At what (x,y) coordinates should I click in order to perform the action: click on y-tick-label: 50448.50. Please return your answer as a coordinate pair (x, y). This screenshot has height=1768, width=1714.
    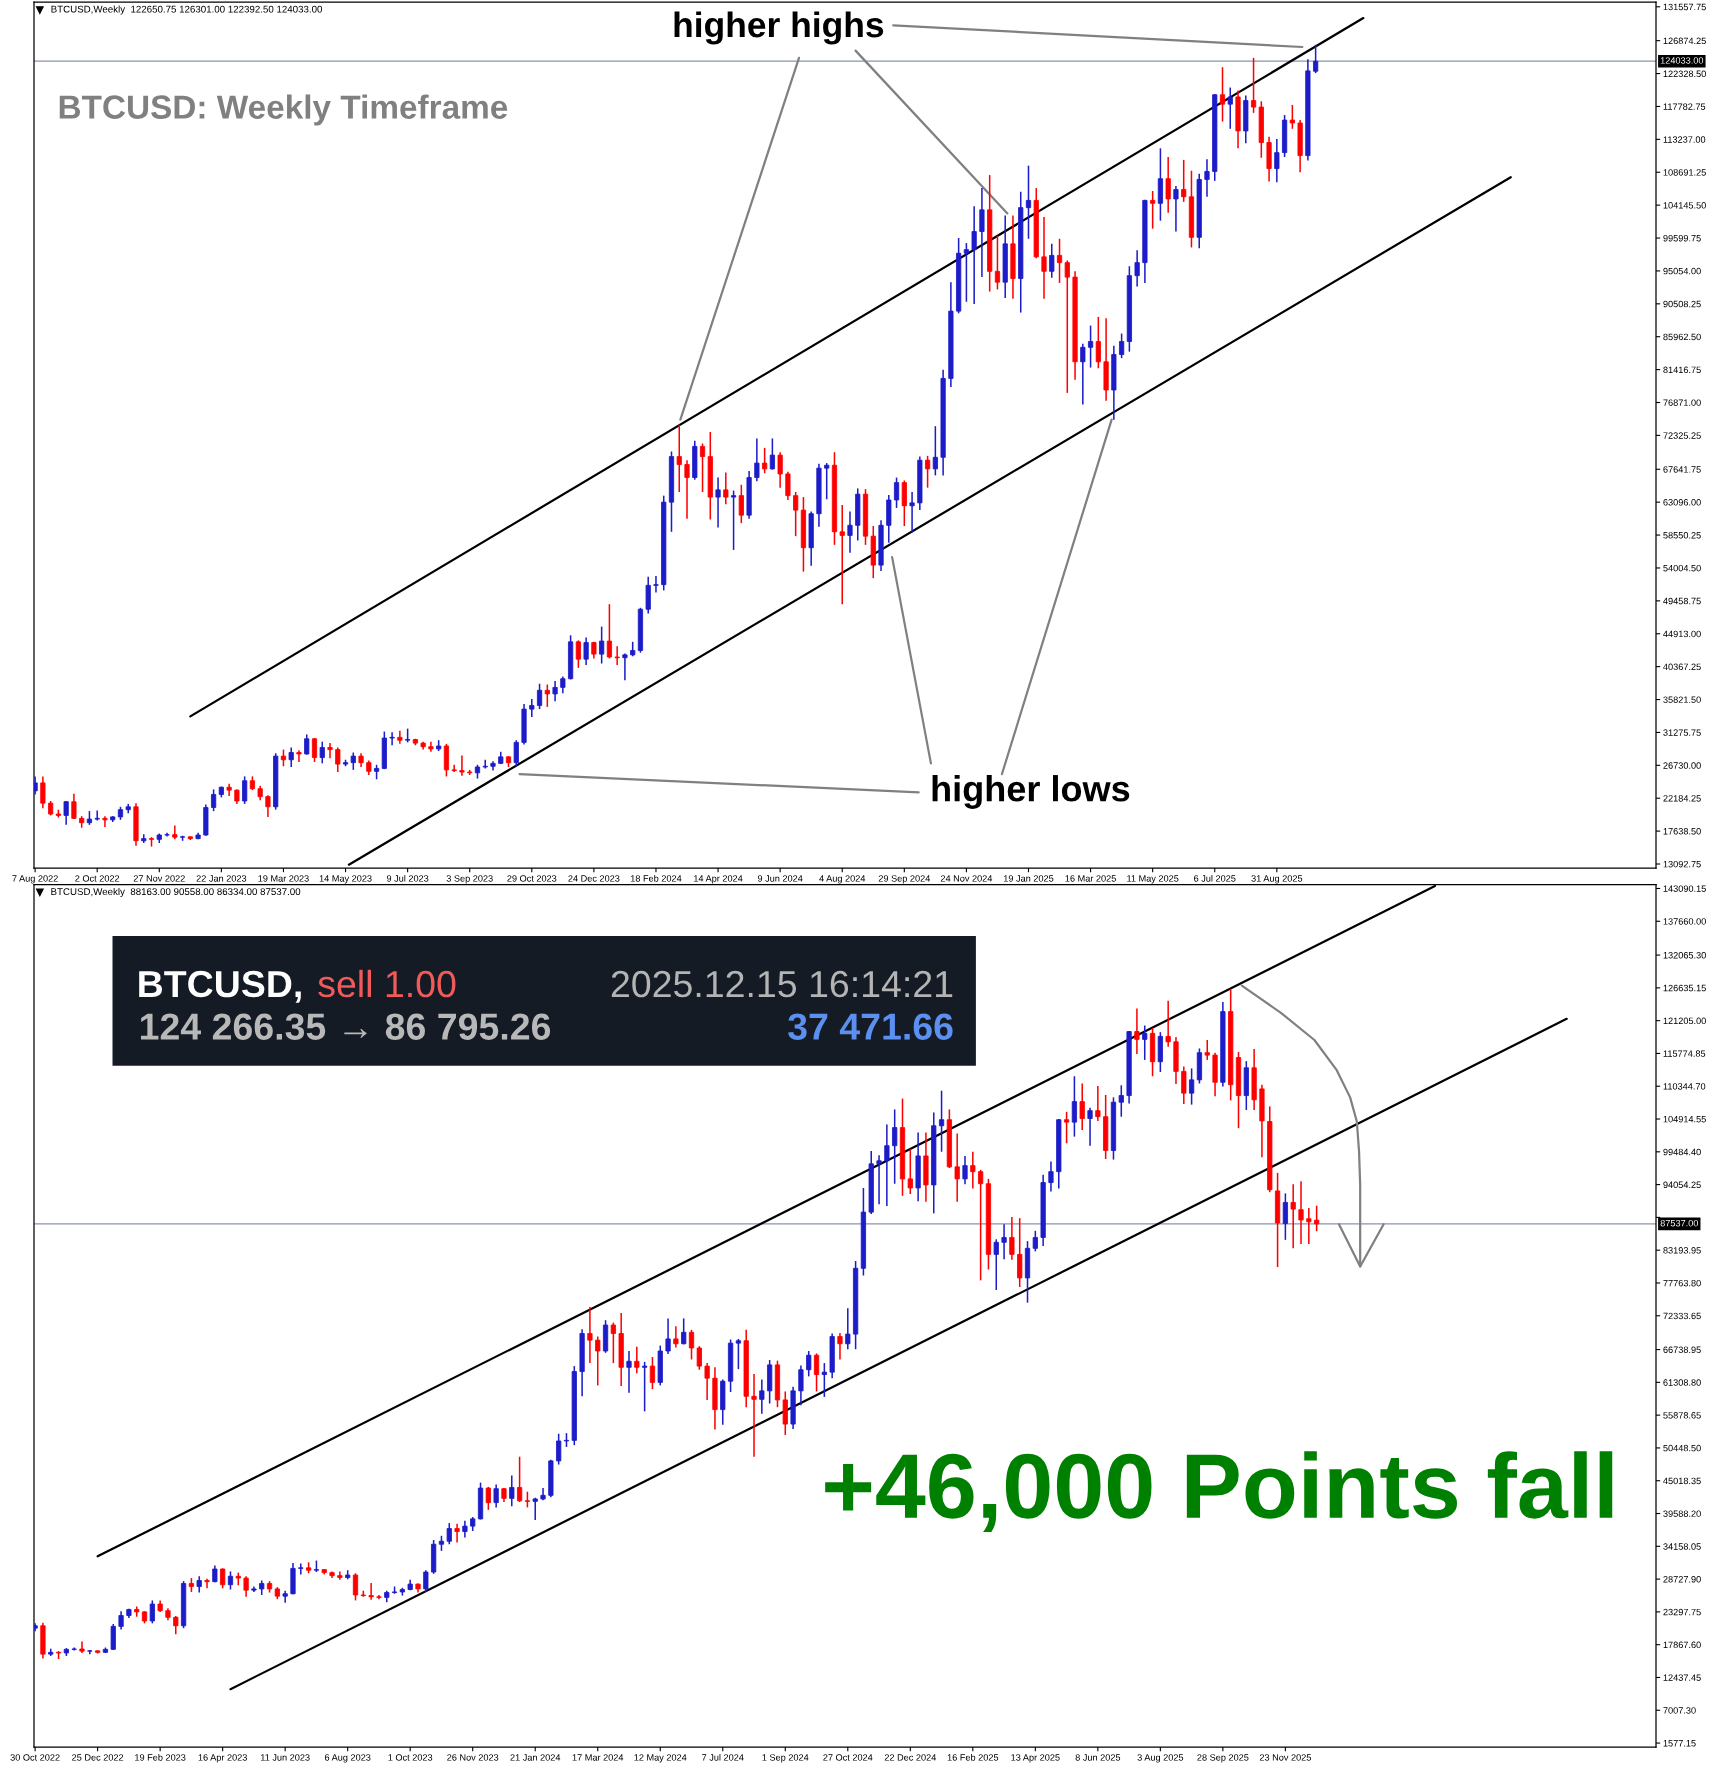
    Looking at the image, I should click on (1682, 1448).